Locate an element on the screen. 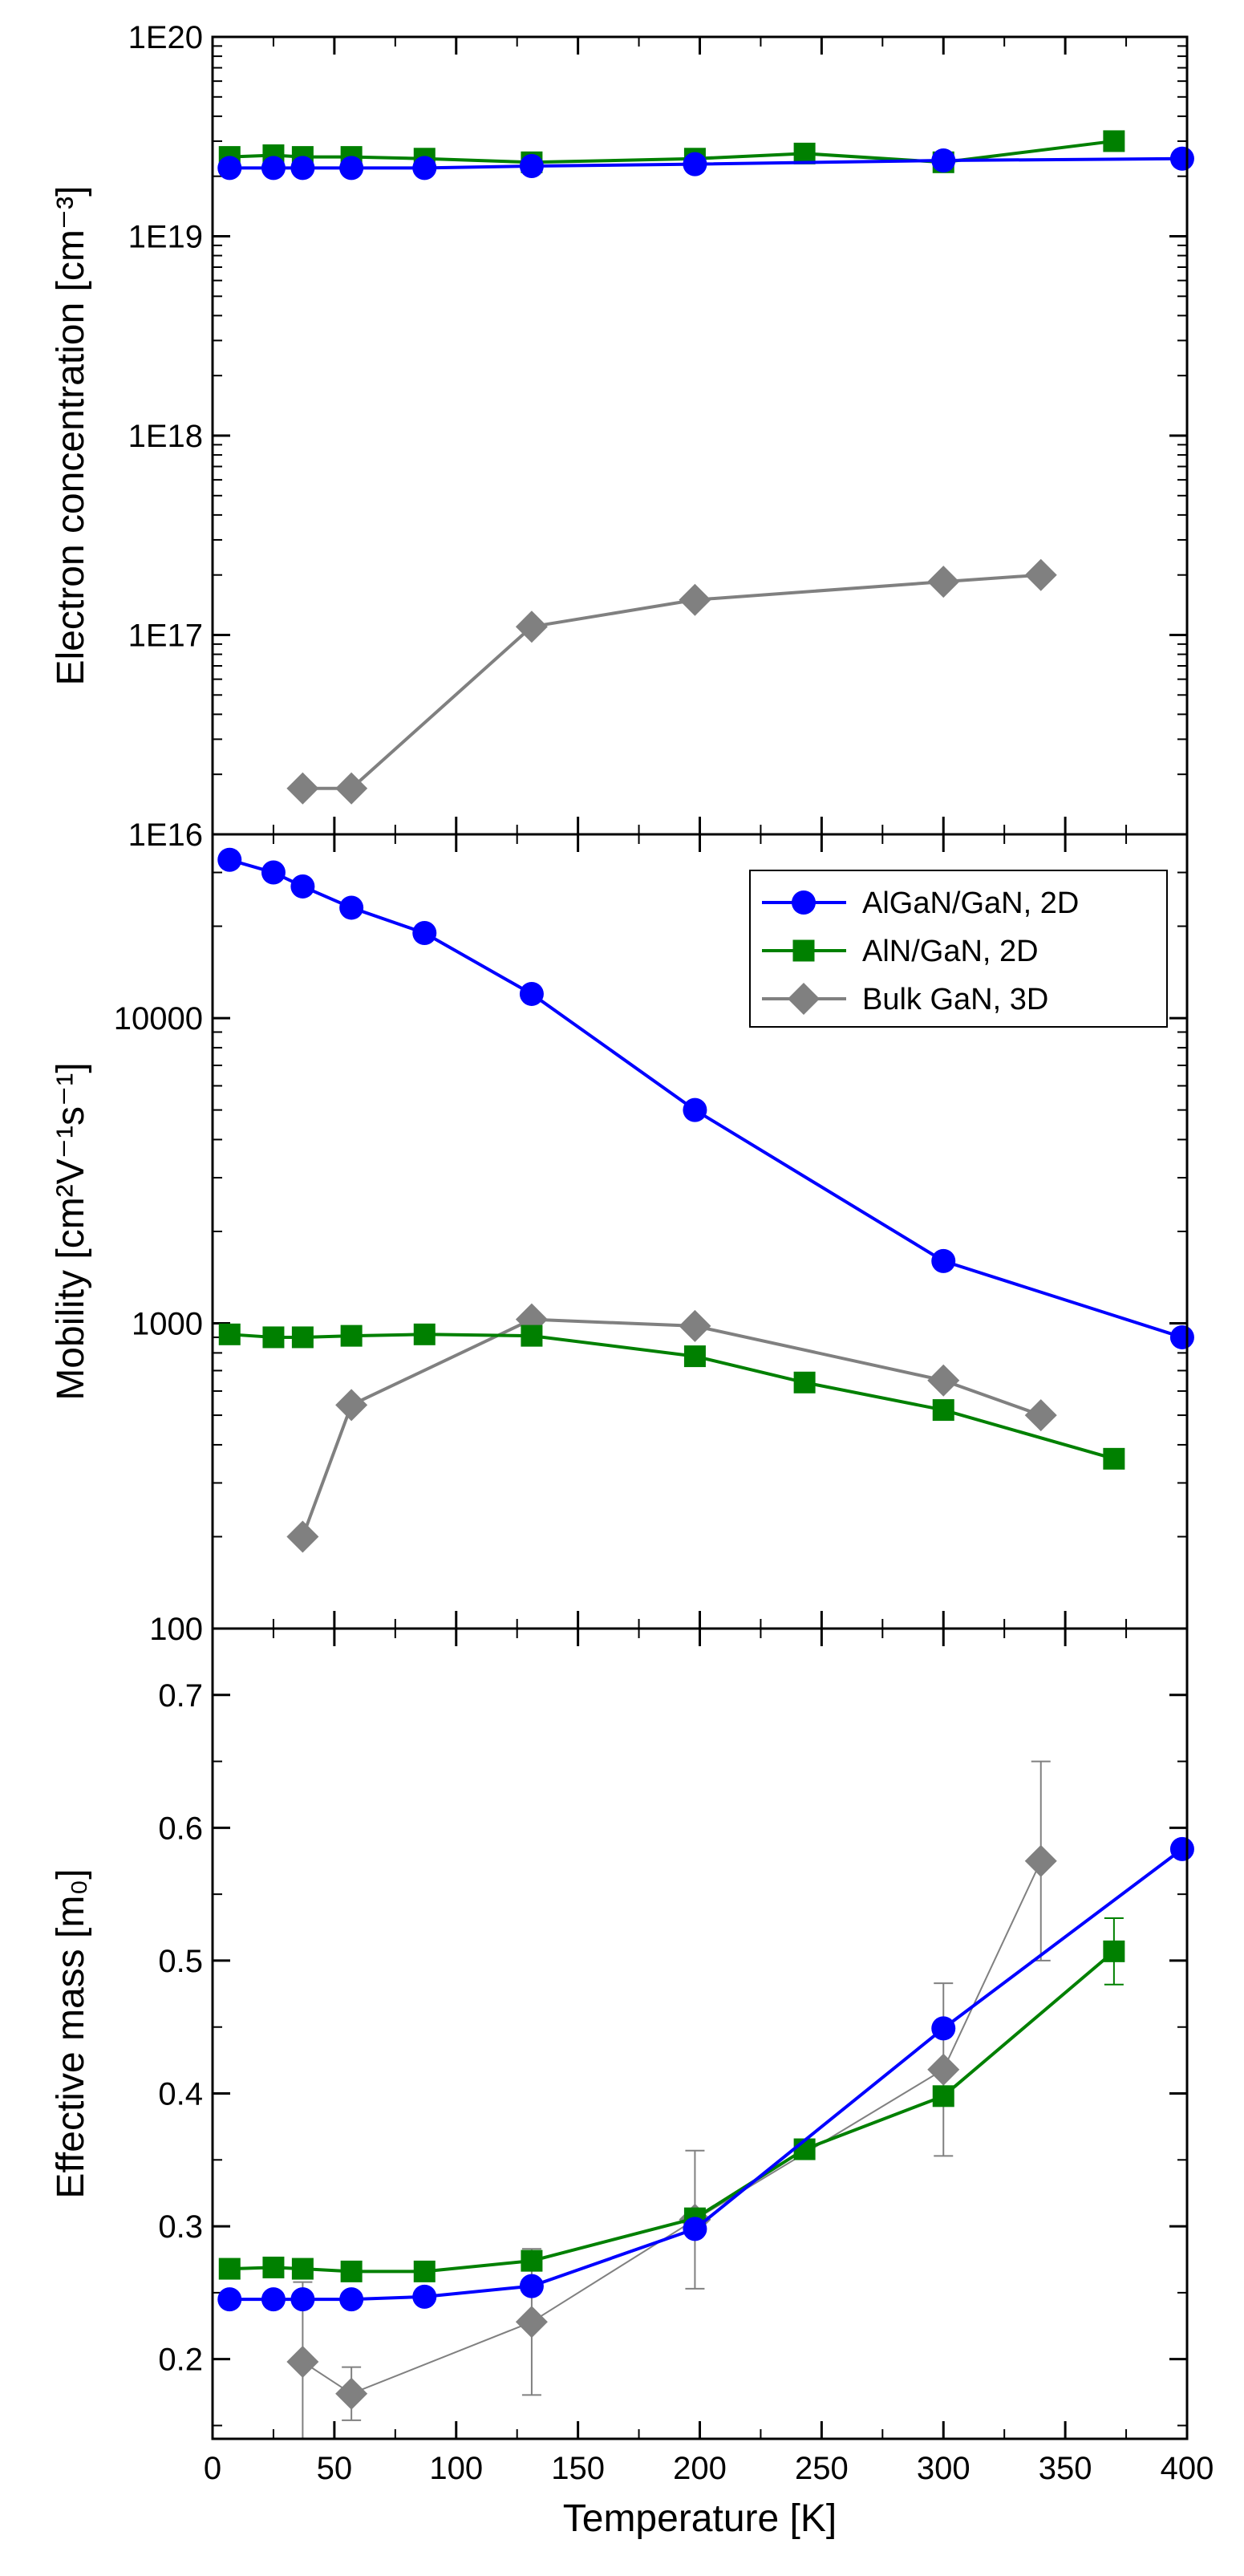 This screenshot has width=1244, height=2576. x-tick-label: 350 is located at coordinates (1065, 2468).